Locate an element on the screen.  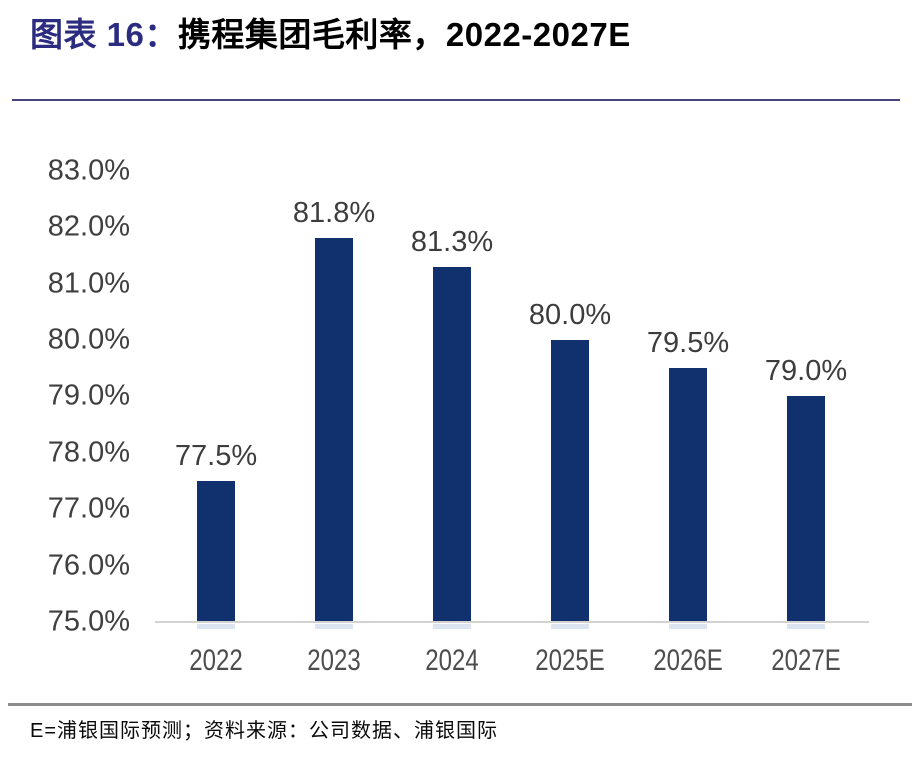
bar-shadow-2023 is located at coordinates (334, 626).